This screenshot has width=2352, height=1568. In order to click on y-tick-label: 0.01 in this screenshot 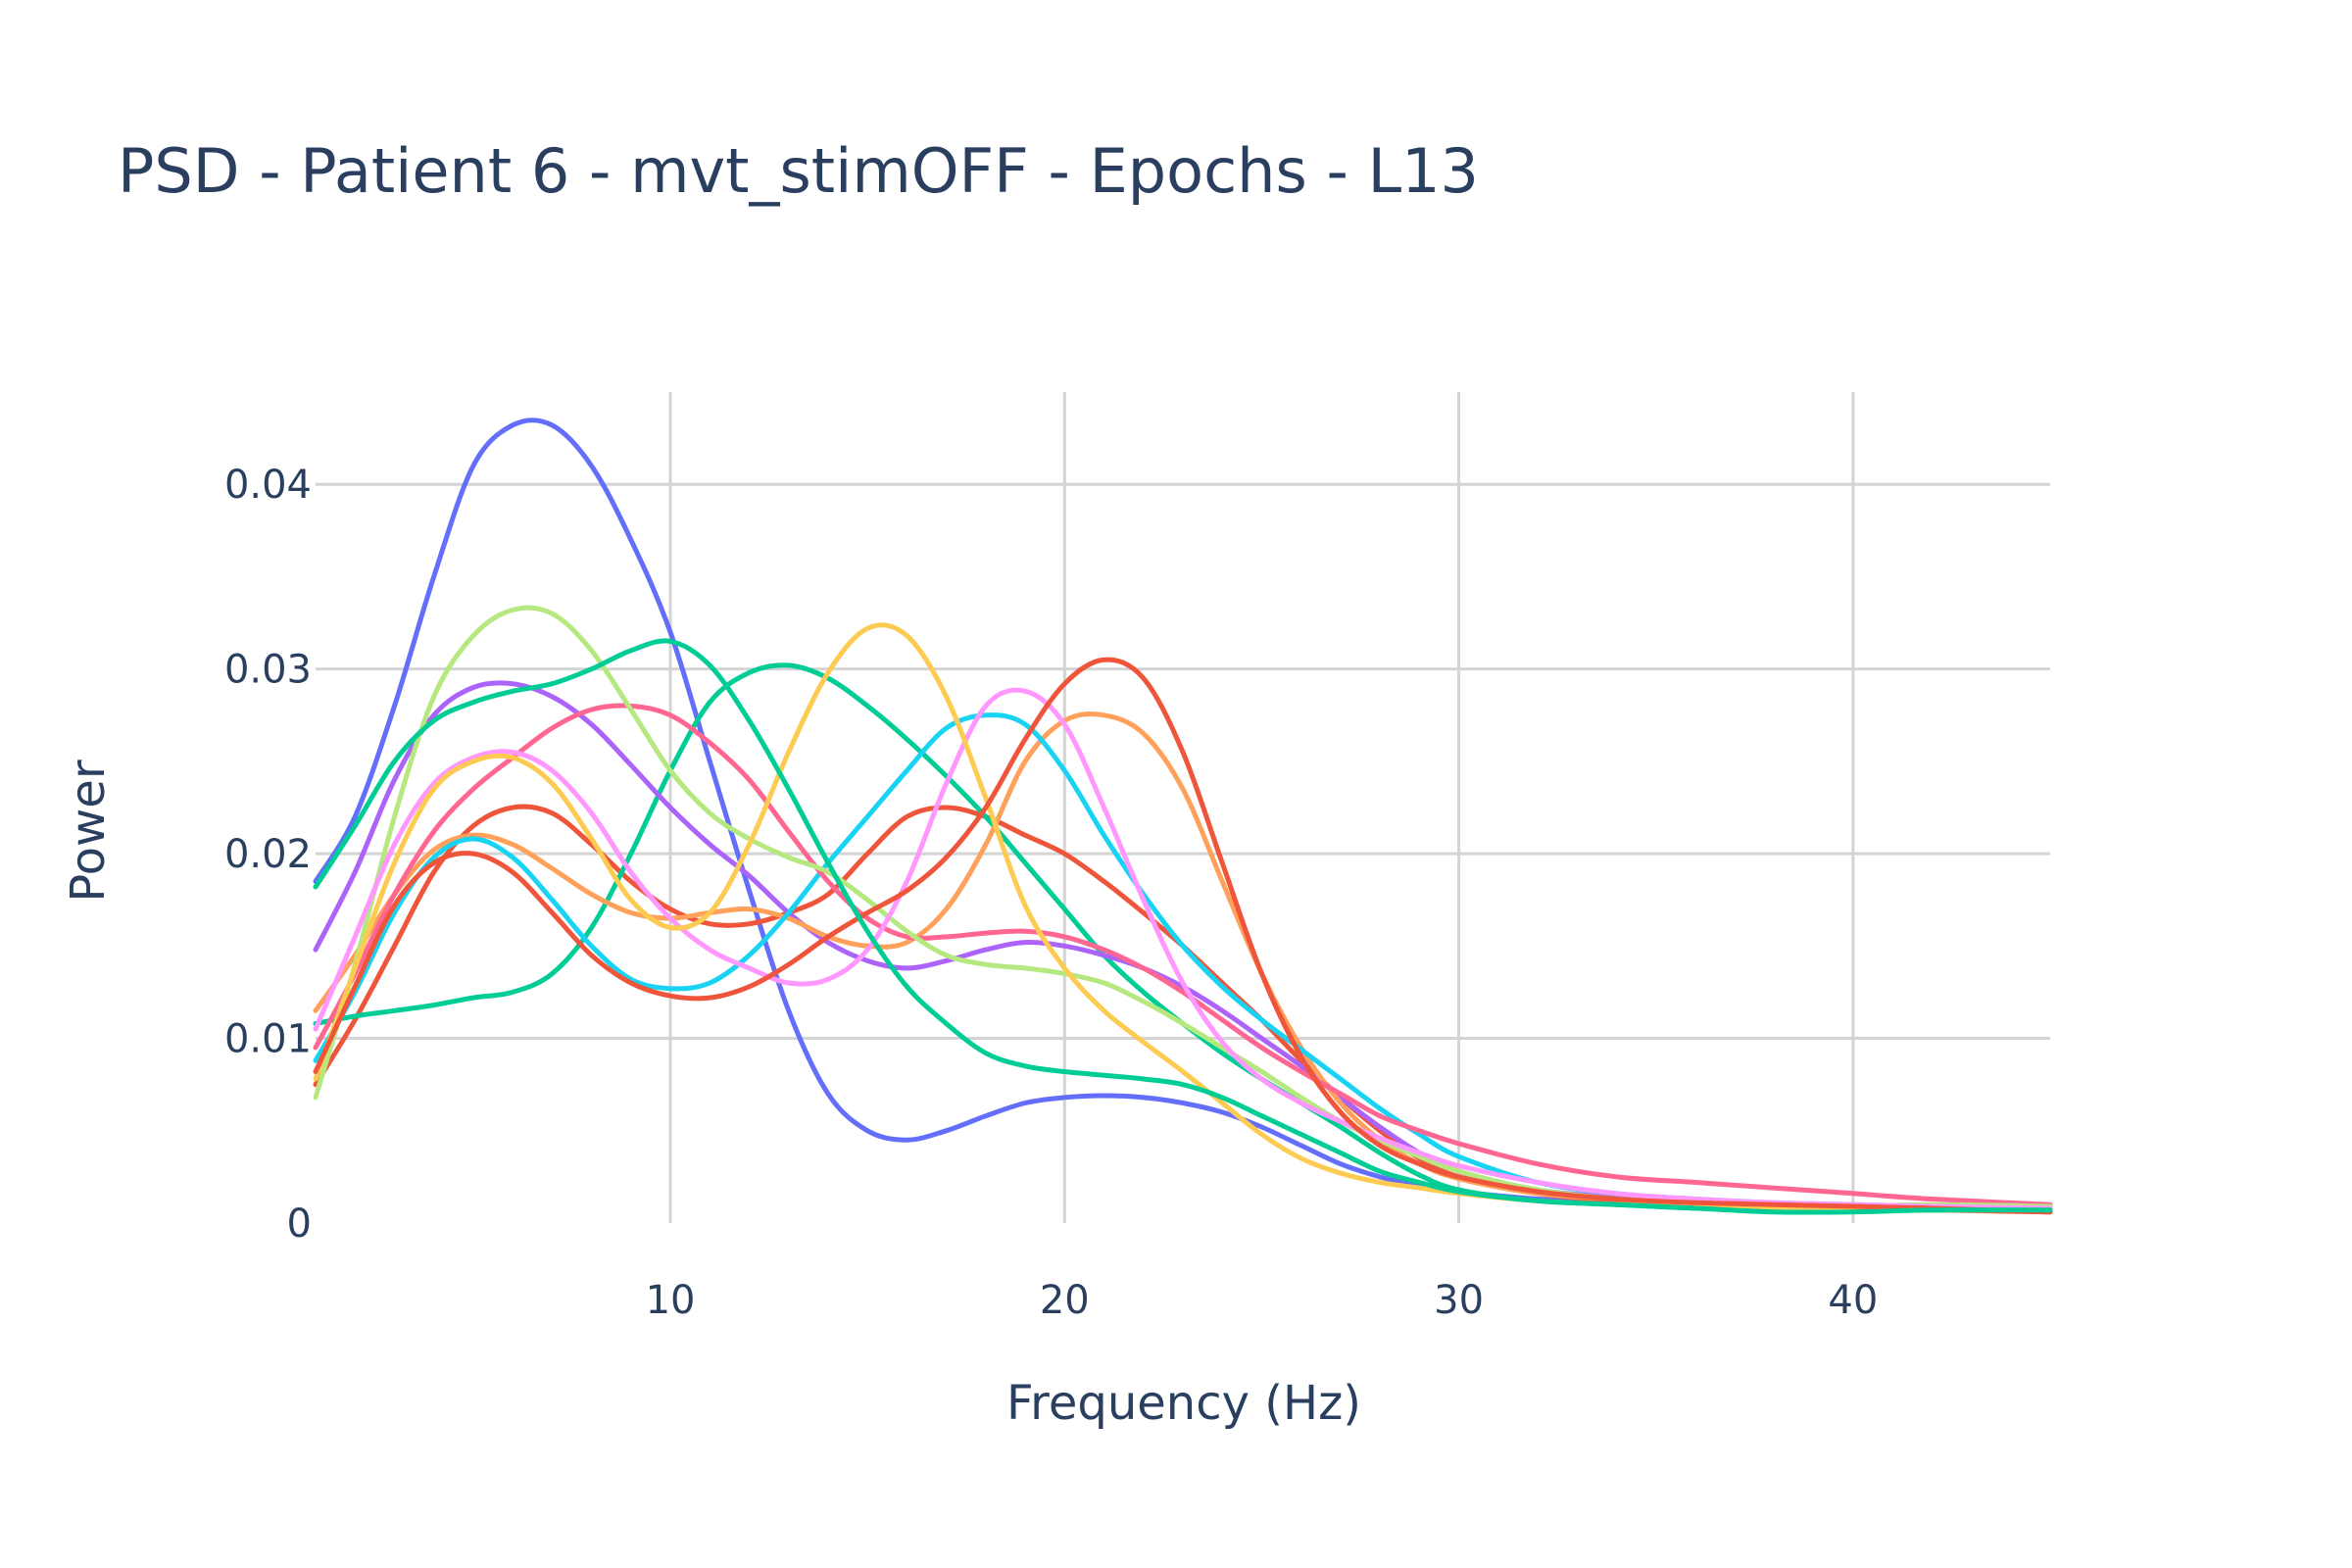, I will do `click(268, 1039)`.